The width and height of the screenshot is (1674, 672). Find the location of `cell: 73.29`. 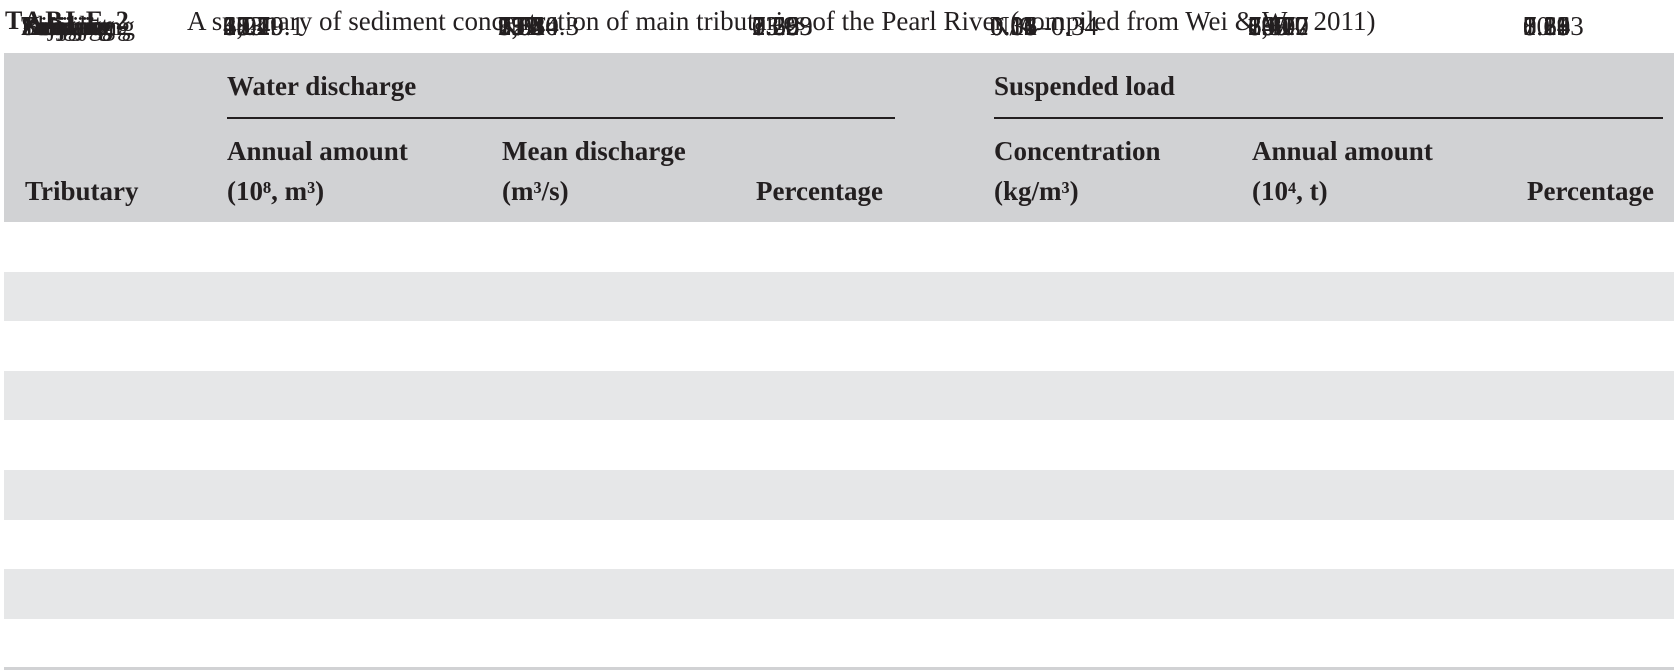

cell: 73.29 is located at coordinates (782, 26).